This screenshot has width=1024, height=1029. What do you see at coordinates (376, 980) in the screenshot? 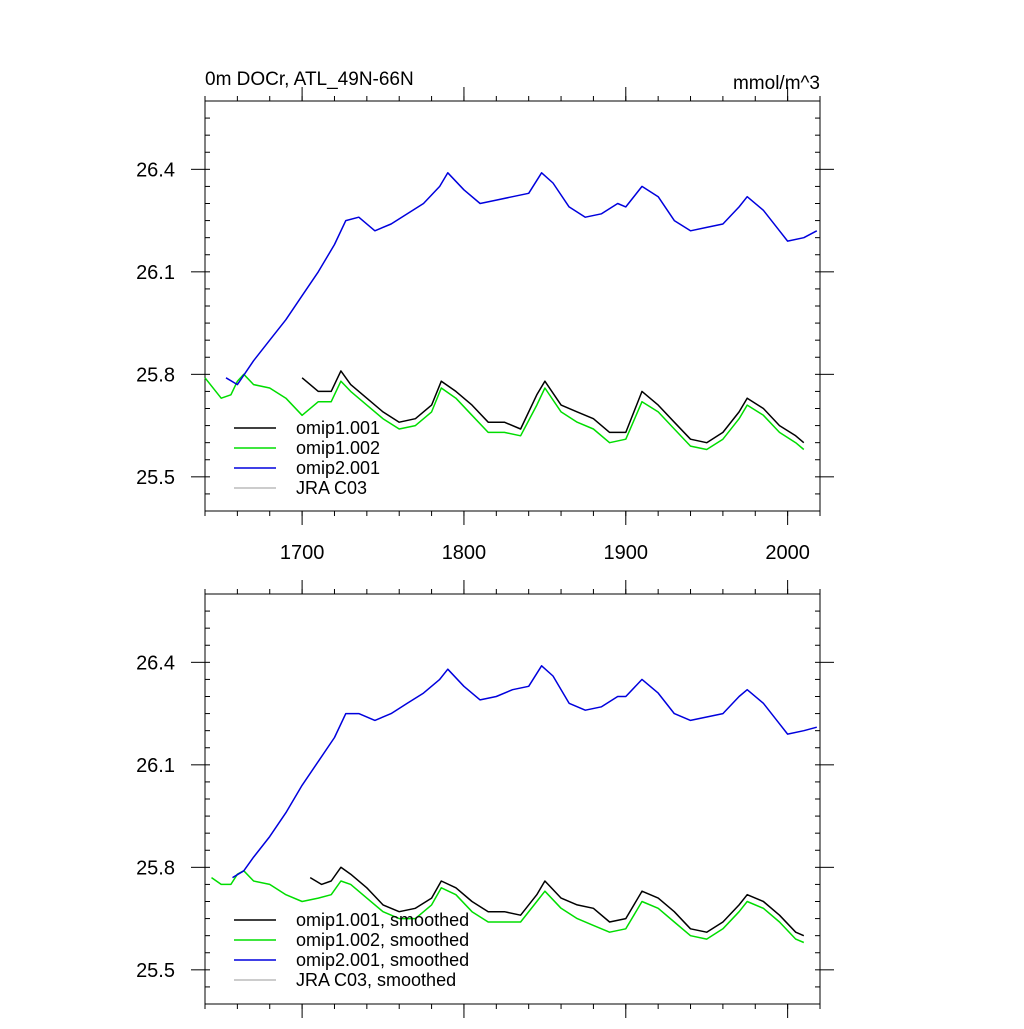
I see `legend-label: JRA C03, smoothed` at bounding box center [376, 980].